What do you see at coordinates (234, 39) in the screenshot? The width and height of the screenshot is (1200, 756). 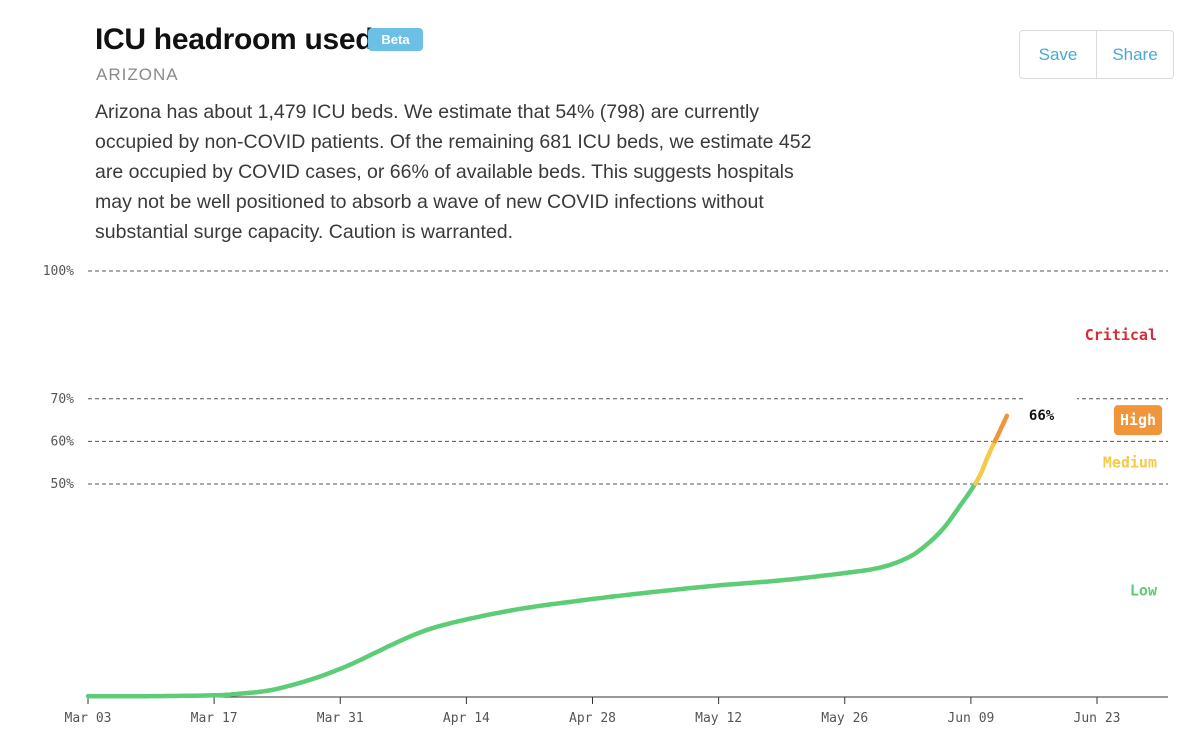 I see `page-title: ICU headroom used` at bounding box center [234, 39].